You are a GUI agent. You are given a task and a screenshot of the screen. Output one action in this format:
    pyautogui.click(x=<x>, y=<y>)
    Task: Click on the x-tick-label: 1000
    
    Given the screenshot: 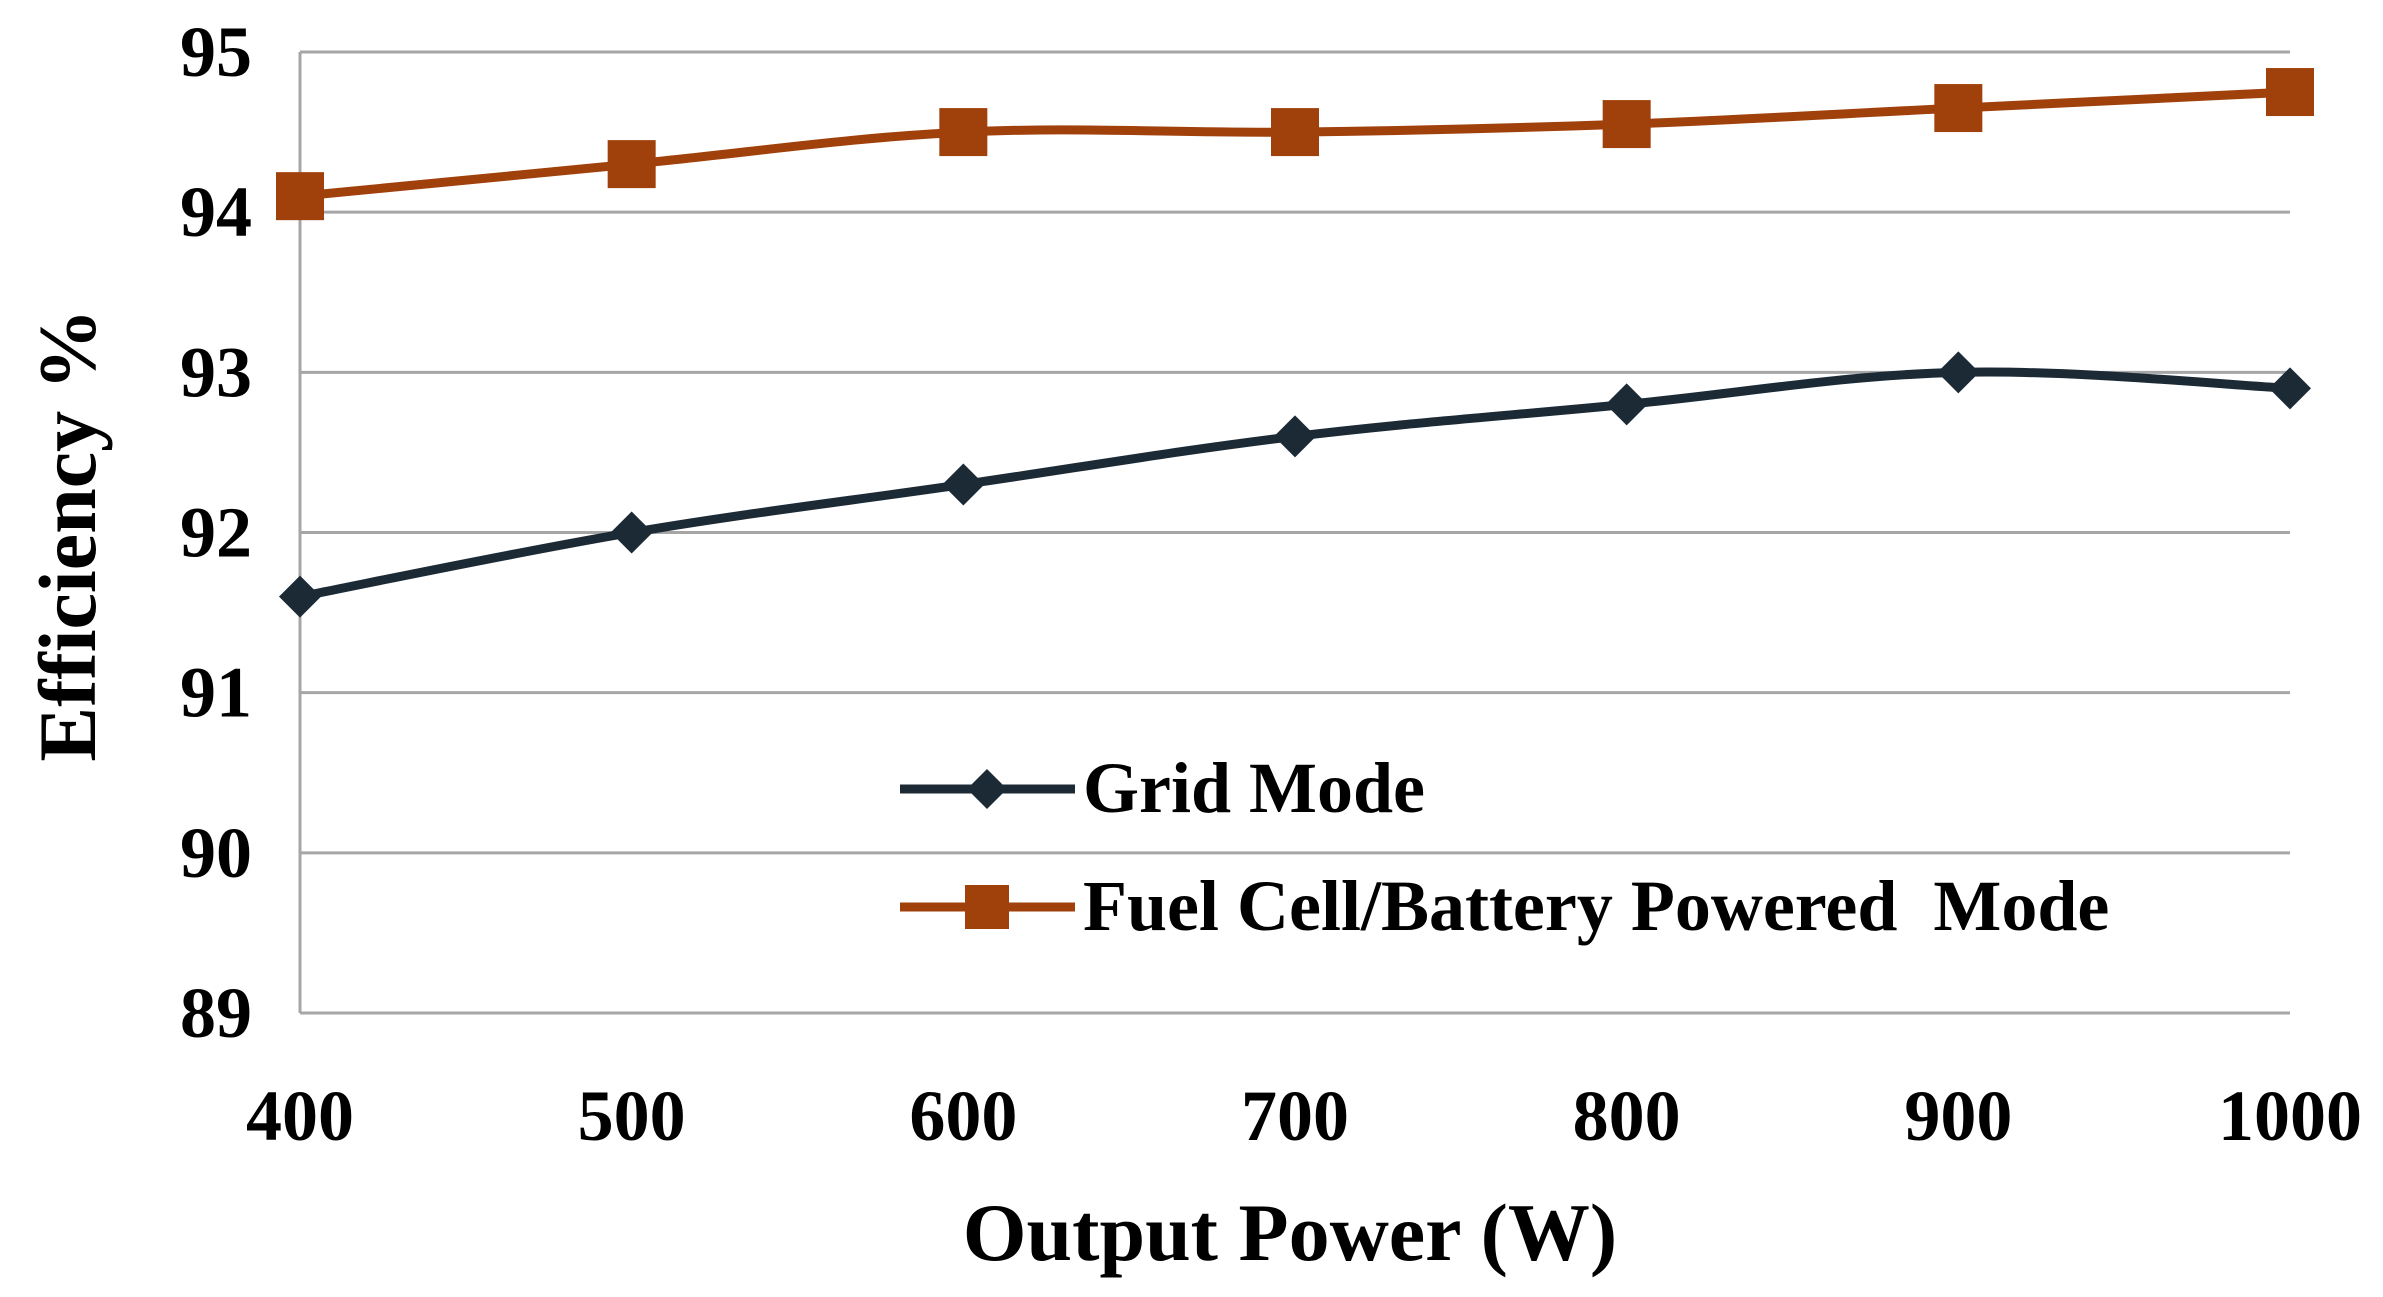 What is the action you would take?
    pyautogui.click(x=2290, y=1116)
    